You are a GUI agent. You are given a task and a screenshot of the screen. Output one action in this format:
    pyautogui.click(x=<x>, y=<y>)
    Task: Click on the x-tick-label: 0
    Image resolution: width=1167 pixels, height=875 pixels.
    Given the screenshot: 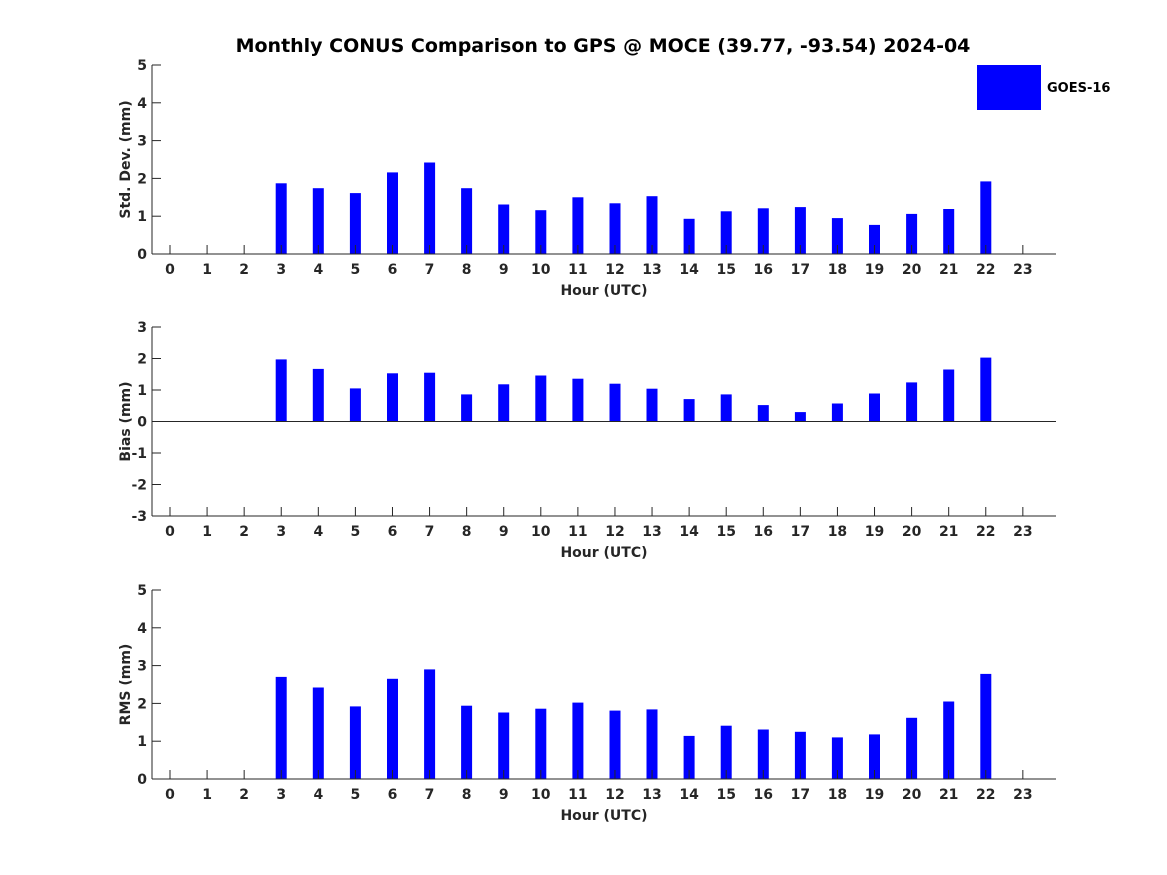 What is the action you would take?
    pyautogui.click(x=170, y=795)
    